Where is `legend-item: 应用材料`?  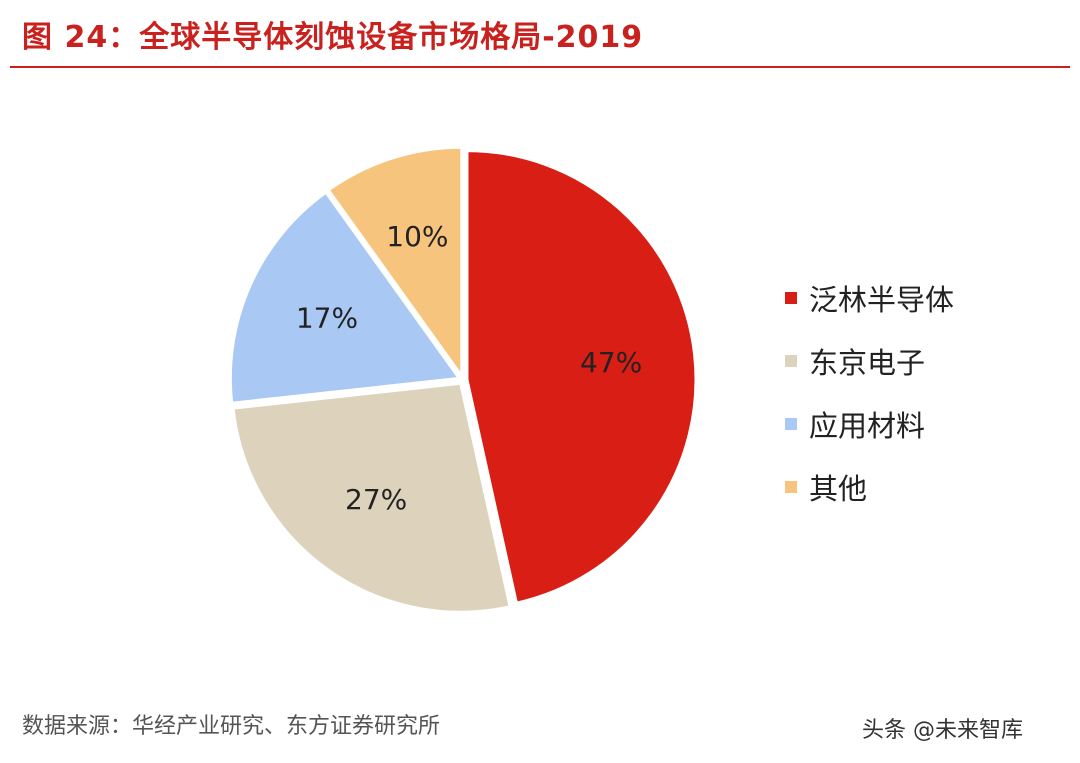 legend-item: 应用材料 is located at coordinates (869, 423).